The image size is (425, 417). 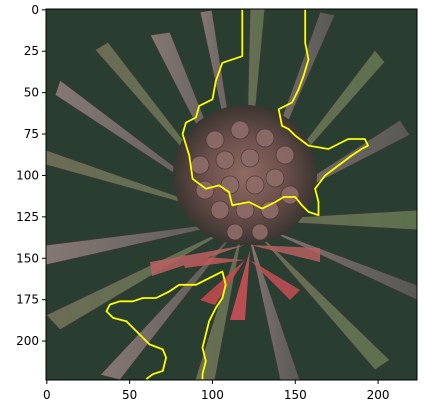 I want to click on y-tick-label: 200, so click(x=27, y=341).